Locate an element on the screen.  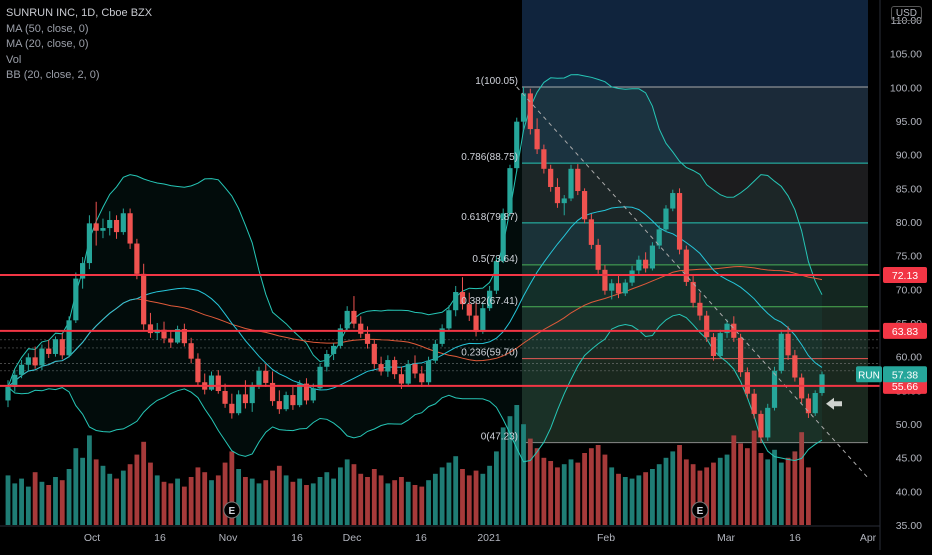
x-tick-label: 16 is located at coordinates (795, 538).